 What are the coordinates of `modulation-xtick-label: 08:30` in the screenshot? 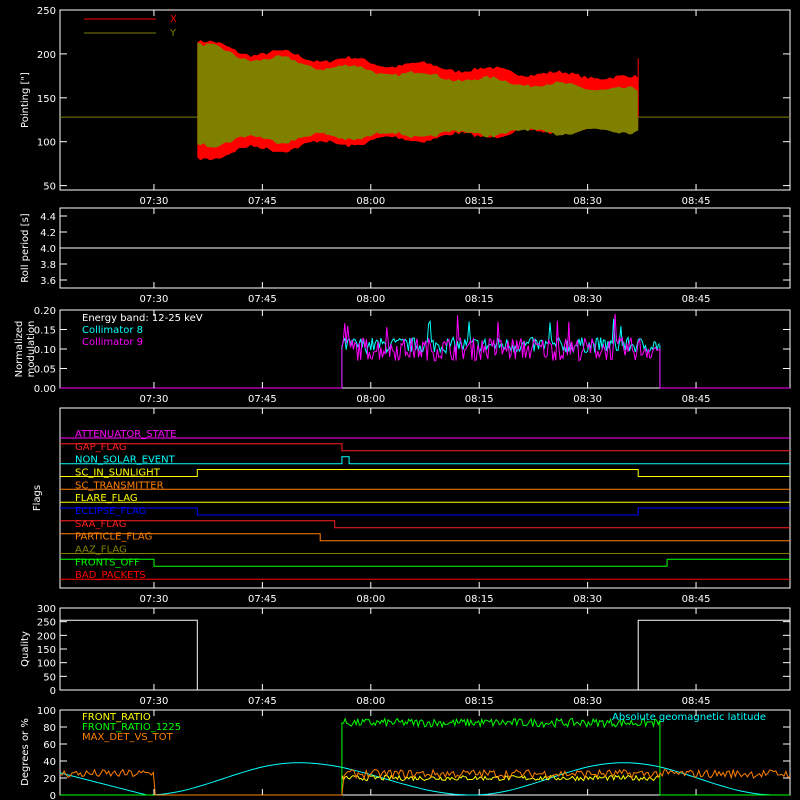 It's located at (587, 399).